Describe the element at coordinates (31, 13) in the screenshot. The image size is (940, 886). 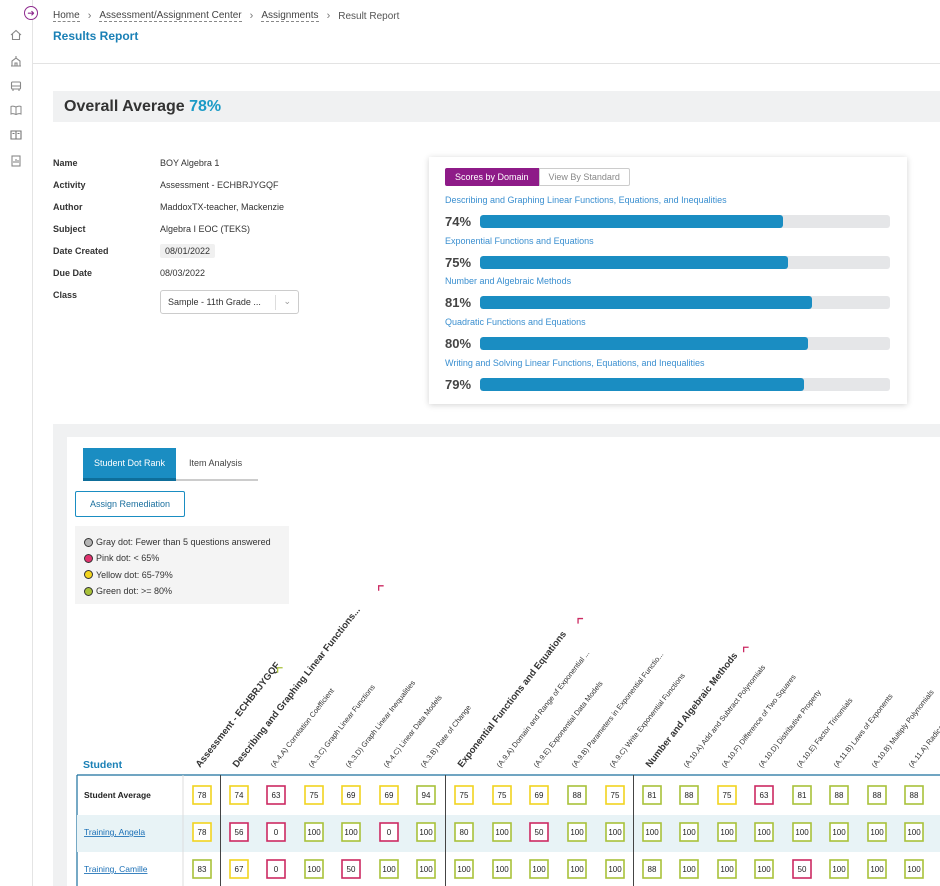
I see `expand-arrow-icon: ➜` at that location.